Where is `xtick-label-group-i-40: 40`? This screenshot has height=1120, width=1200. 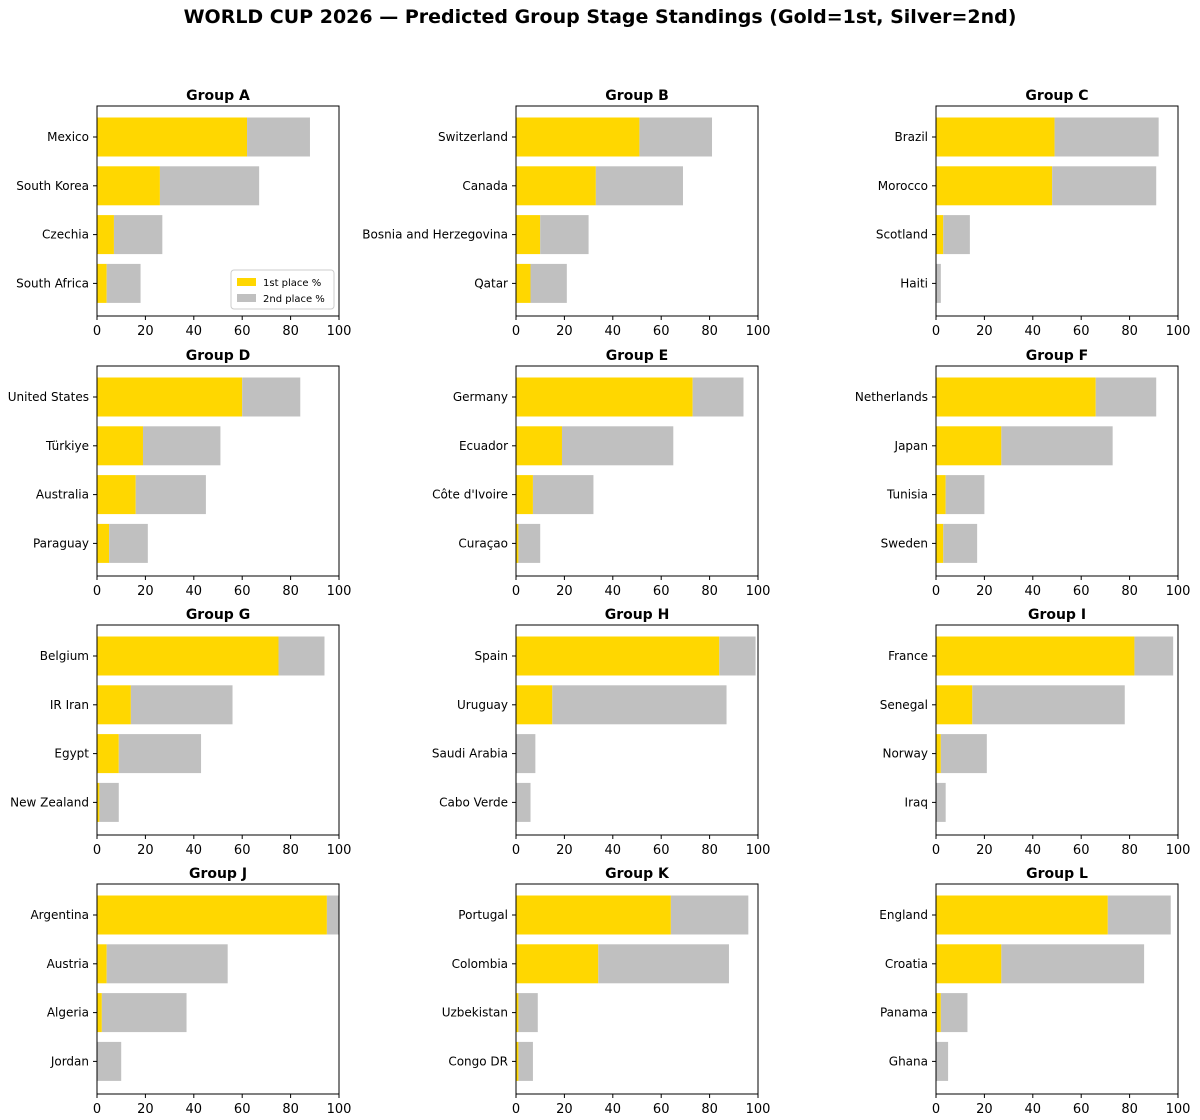
xtick-label-group-i-40: 40 is located at coordinates (1033, 850).